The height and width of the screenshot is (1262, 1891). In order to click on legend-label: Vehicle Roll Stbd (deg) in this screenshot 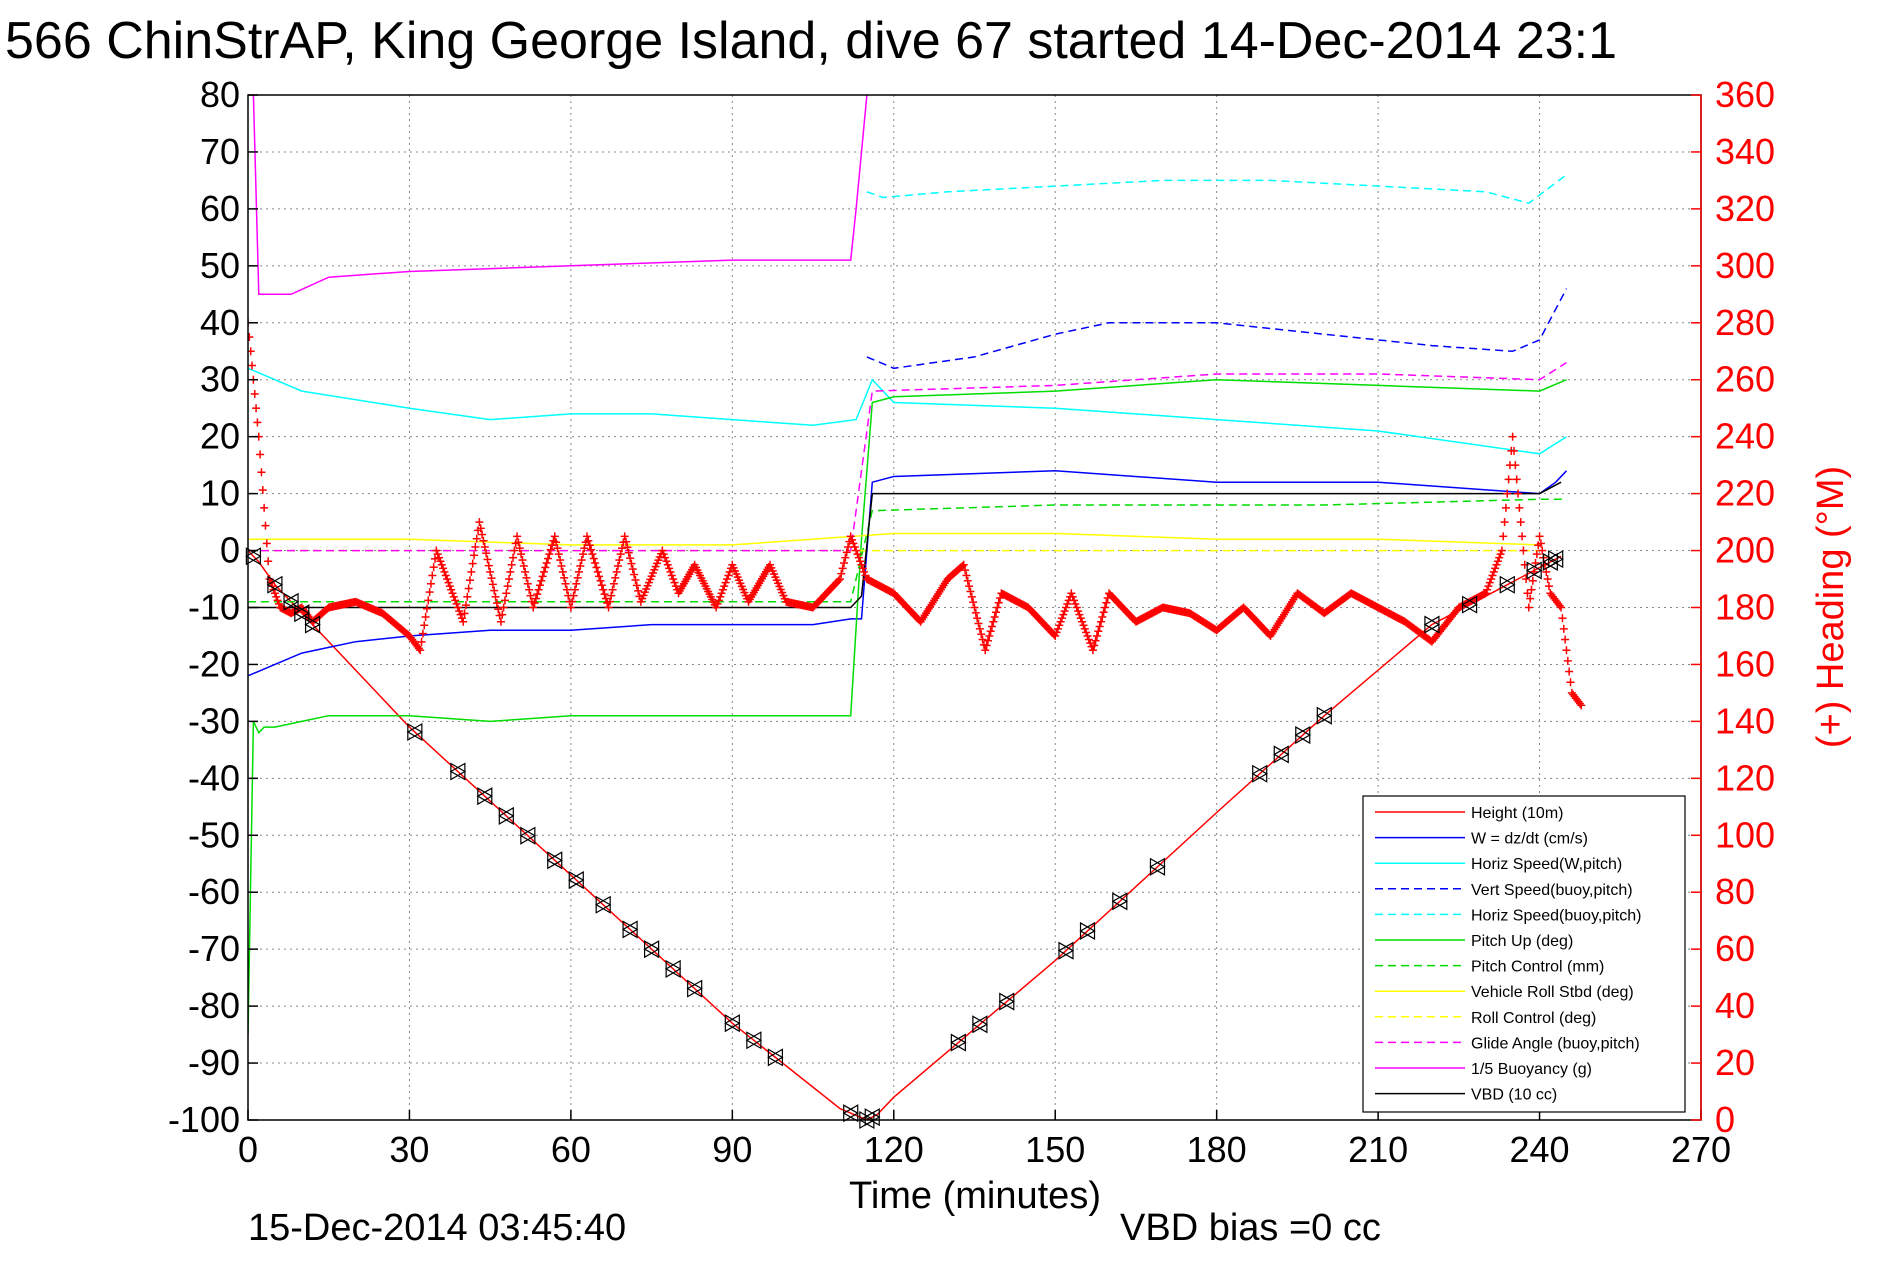, I will do `click(1552, 992)`.